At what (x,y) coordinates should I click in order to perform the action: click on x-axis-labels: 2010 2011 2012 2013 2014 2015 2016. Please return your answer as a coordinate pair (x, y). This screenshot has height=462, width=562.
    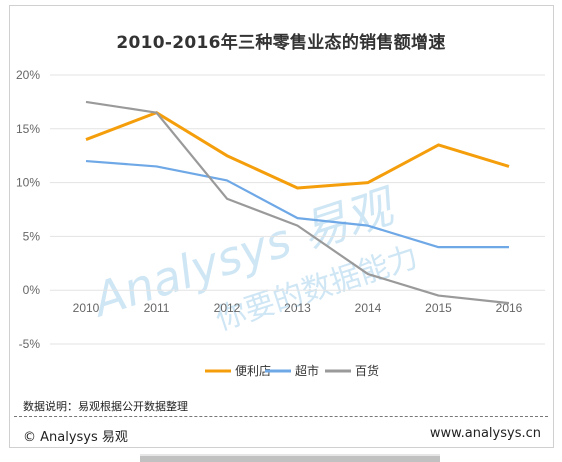
    Looking at the image, I should click on (298, 308).